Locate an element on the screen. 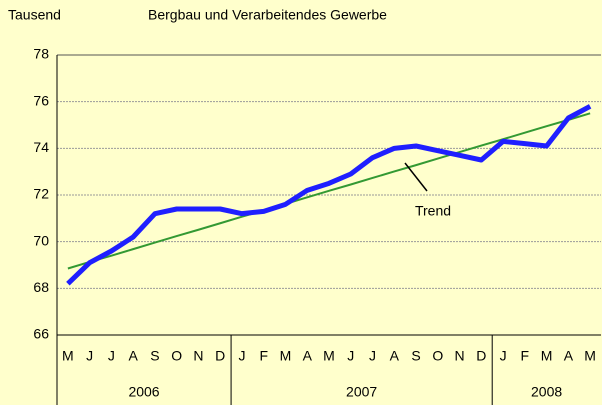 Image resolution: width=602 pixels, height=405 pixels. y-tick-label: 68 is located at coordinates (41, 287).